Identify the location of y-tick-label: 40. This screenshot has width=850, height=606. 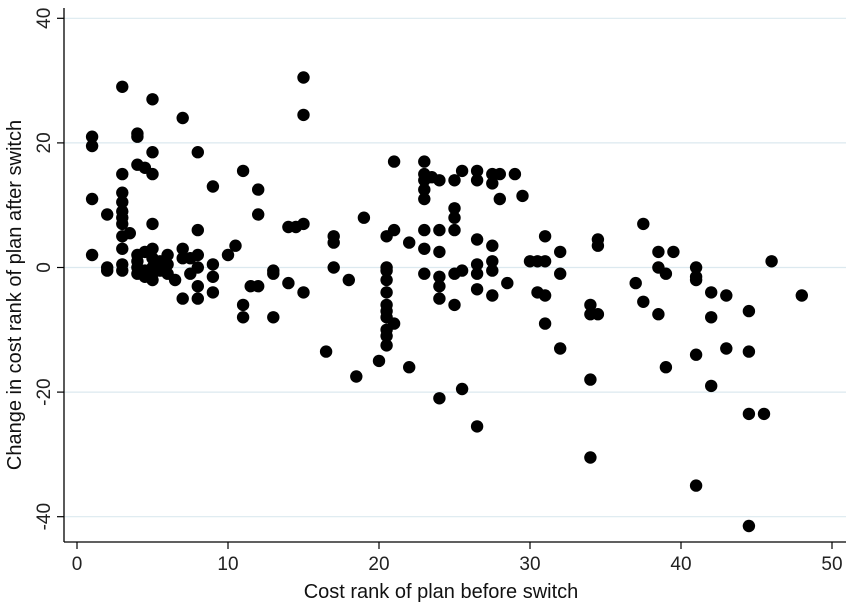
(44, 18).